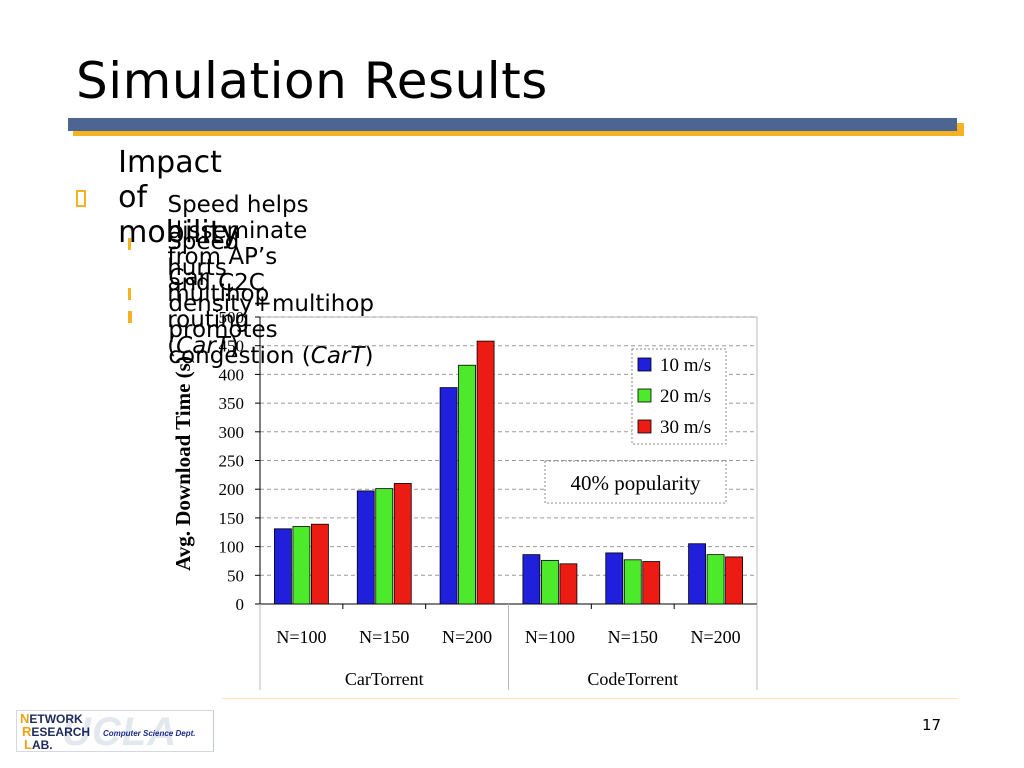  I want to click on y-tick-label: 300, so click(232, 432).